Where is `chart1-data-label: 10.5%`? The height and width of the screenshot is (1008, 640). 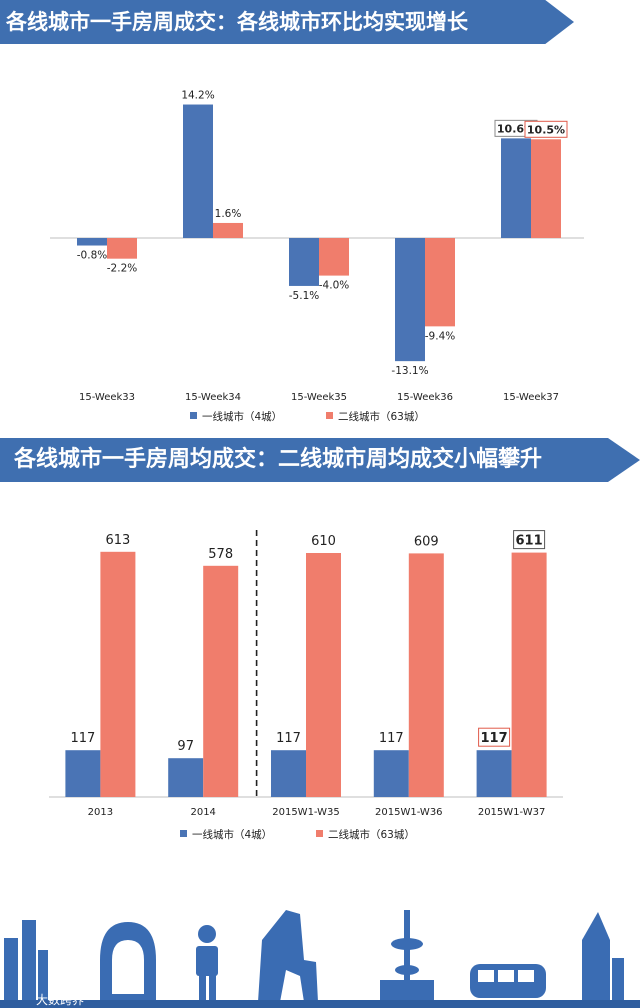 chart1-data-label: 10.5% is located at coordinates (546, 129).